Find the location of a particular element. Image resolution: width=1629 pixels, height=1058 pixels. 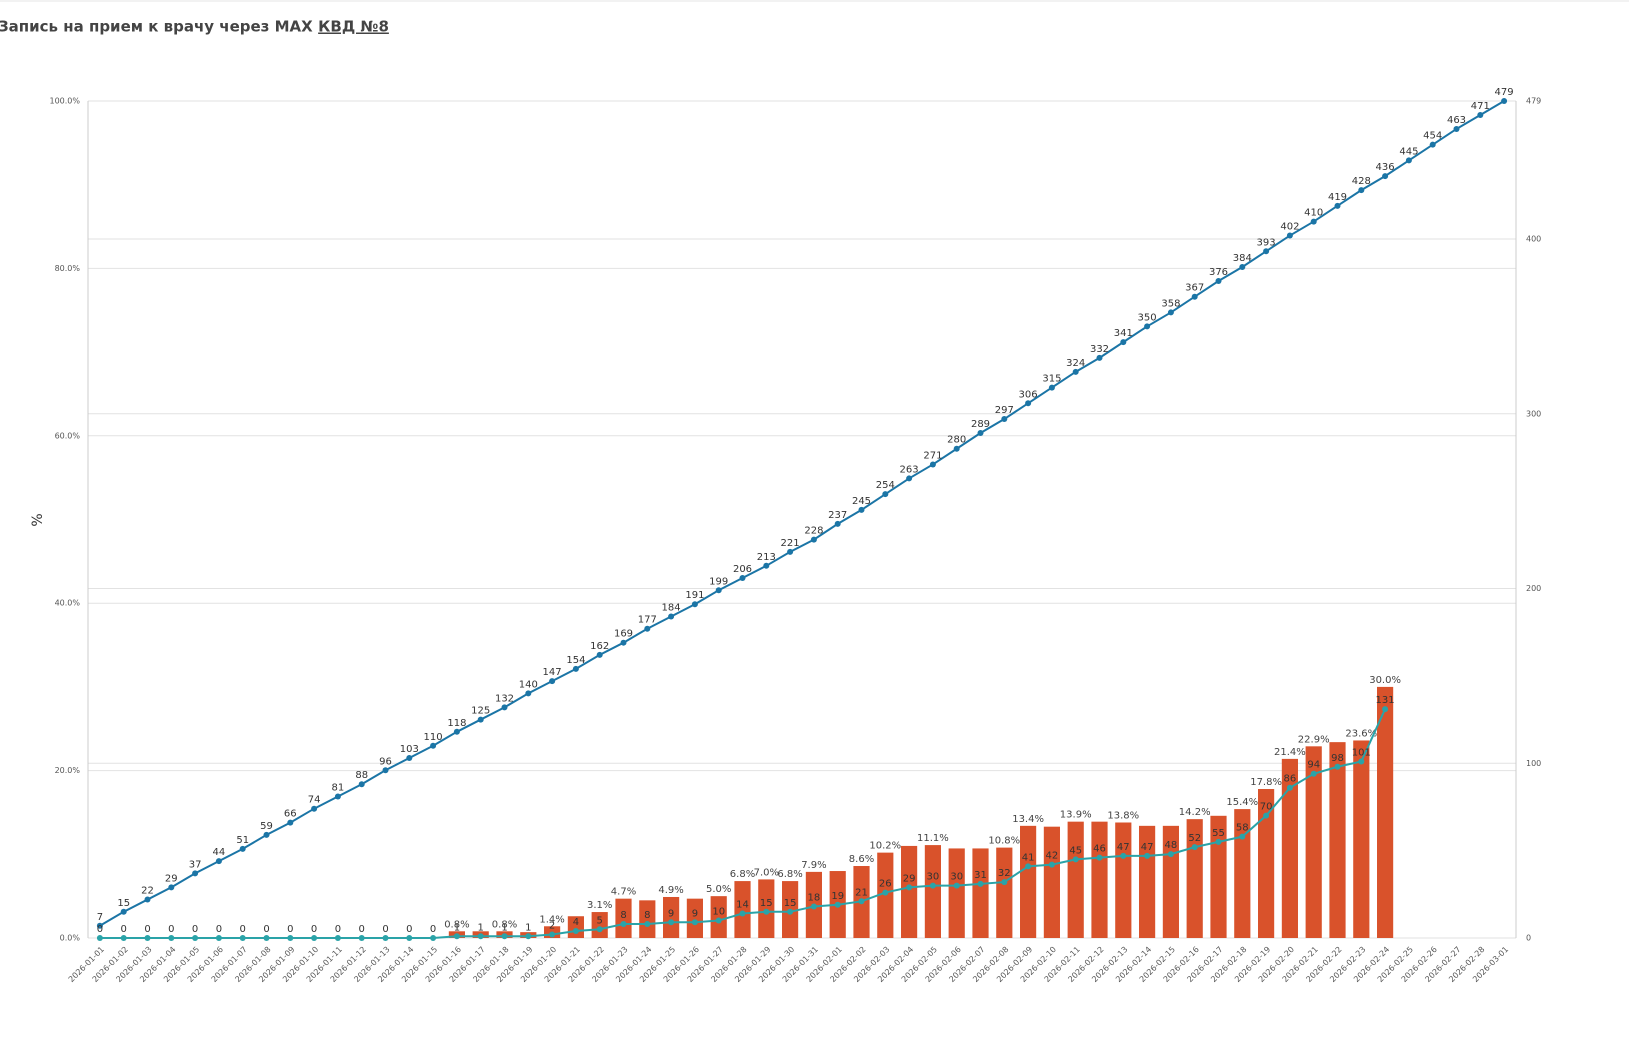

line-value-label: 46 is located at coordinates (1099, 849).